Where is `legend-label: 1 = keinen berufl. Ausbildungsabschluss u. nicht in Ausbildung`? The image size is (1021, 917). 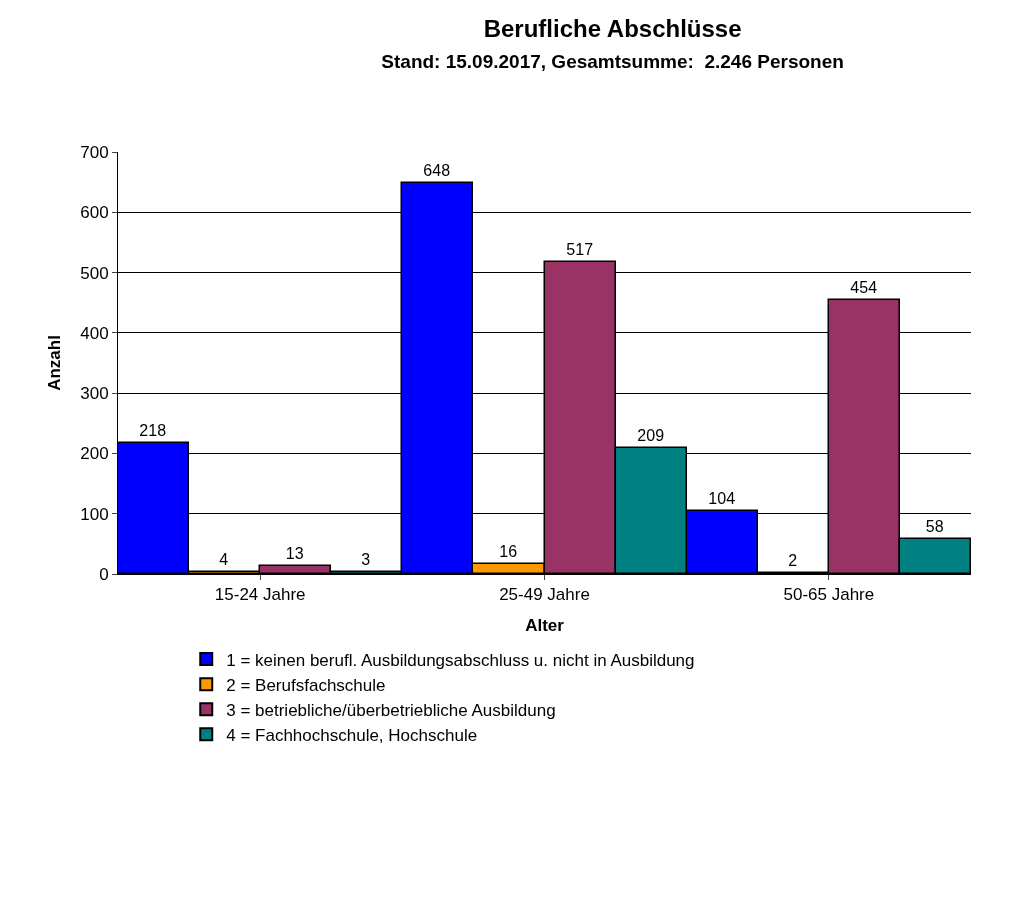 legend-label: 1 = keinen berufl. Ausbildungsabschluss u. nicht in Ausbildung is located at coordinates (460, 660).